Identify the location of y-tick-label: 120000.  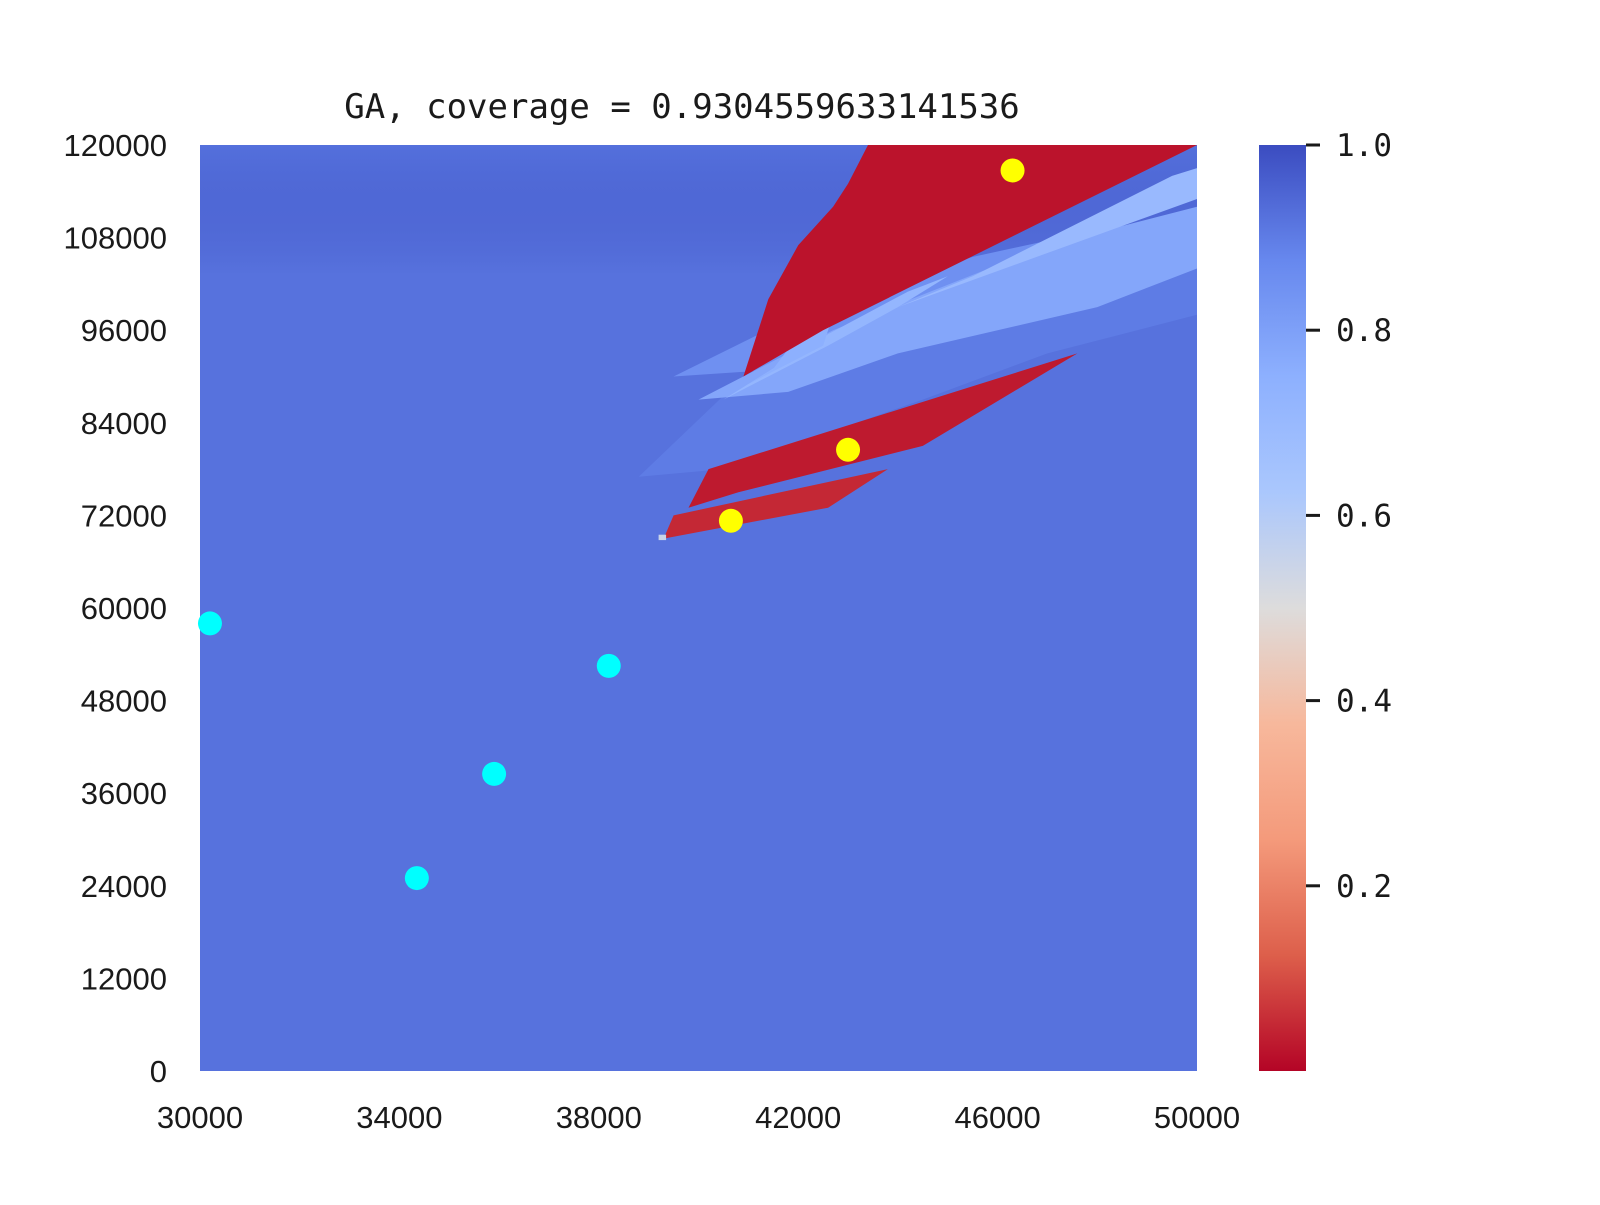
(115, 145).